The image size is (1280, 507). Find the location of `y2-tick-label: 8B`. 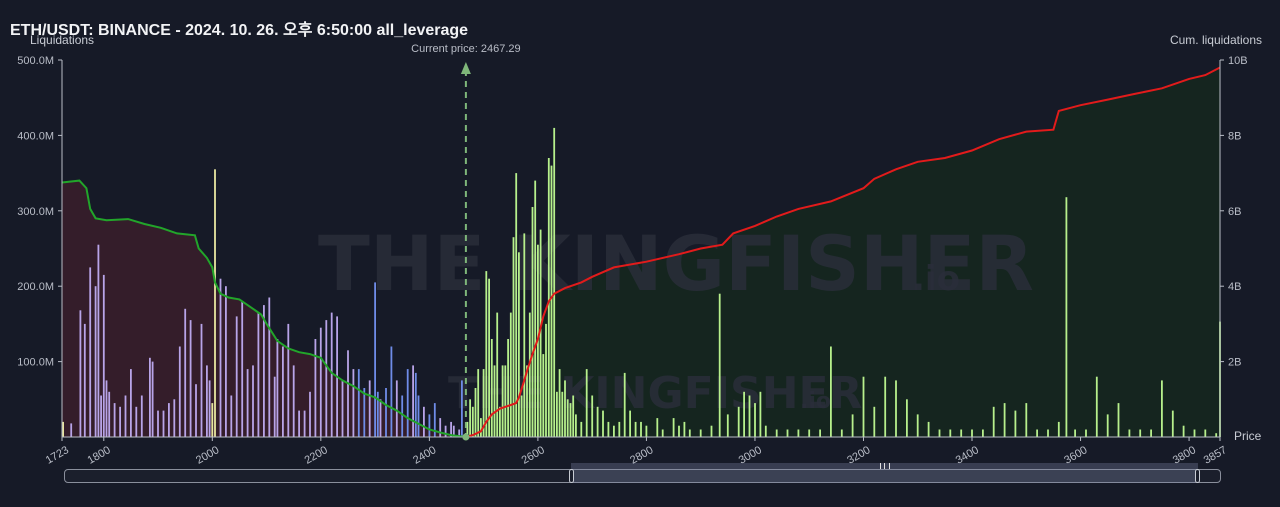

y2-tick-label: 8B is located at coordinates (1234, 136).